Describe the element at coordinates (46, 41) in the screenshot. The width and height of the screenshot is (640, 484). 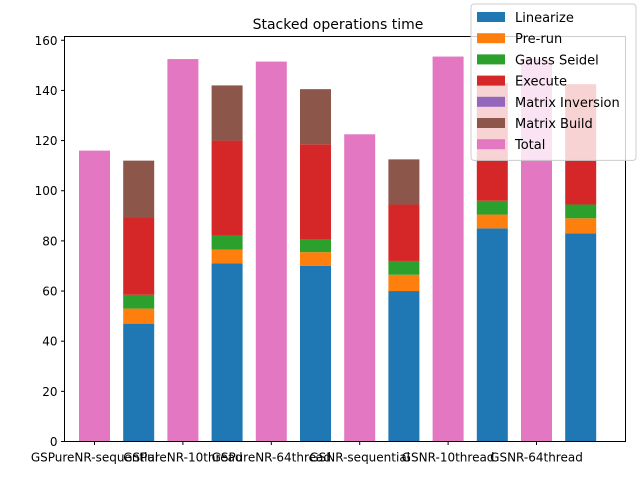
I see `y-tick-label: 160` at that location.